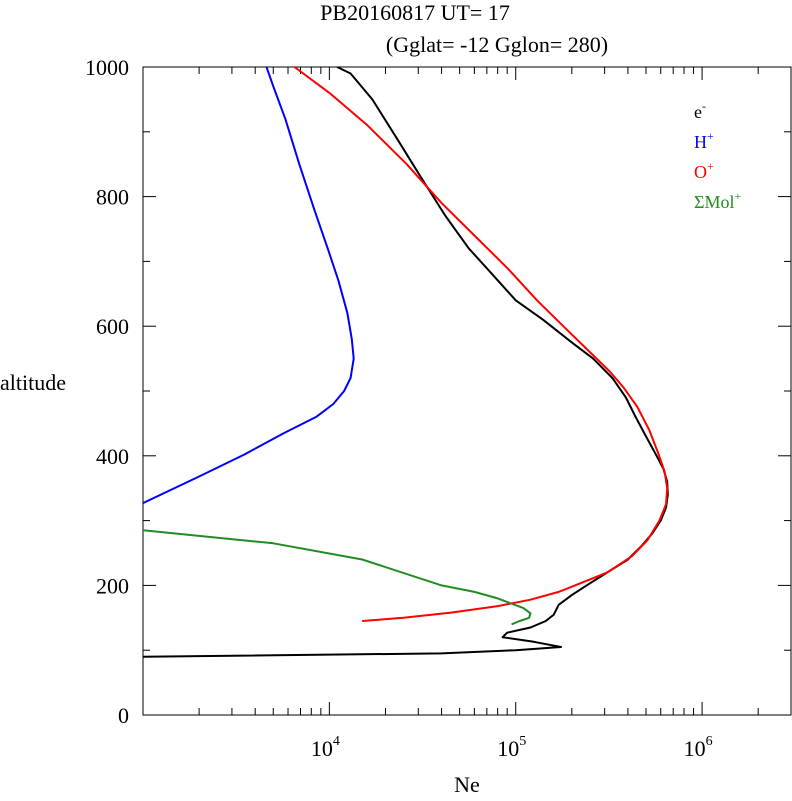 The image size is (792, 801). Describe the element at coordinates (112, 326) in the screenshot. I see `y-tick-label: 600` at that location.